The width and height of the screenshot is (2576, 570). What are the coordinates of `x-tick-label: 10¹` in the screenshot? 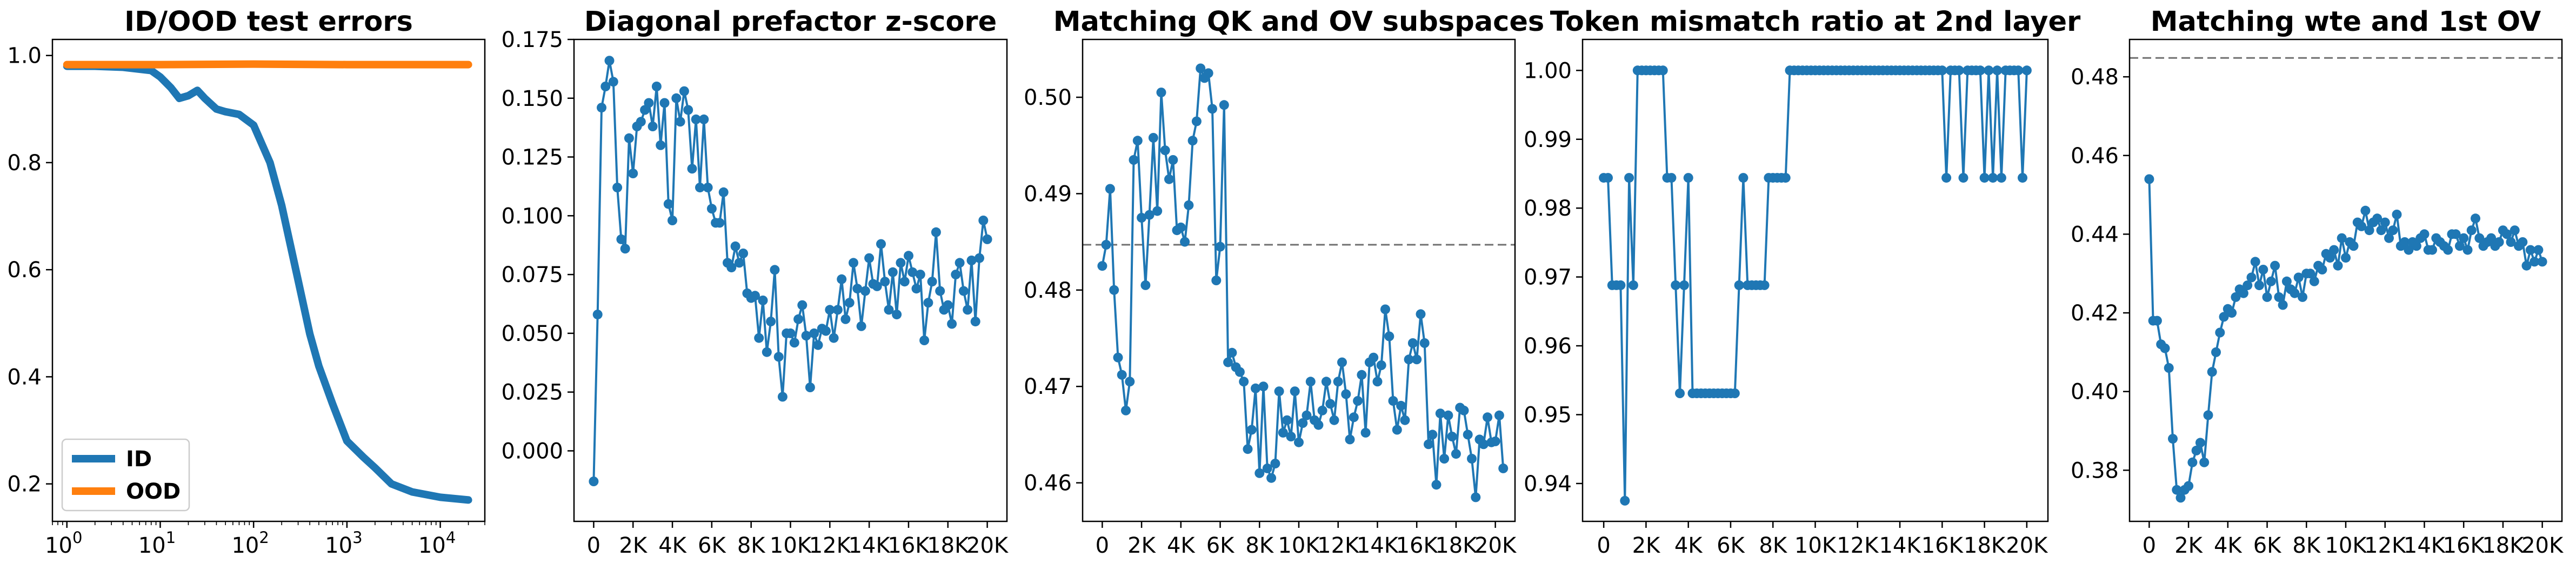 It's located at (157, 543).